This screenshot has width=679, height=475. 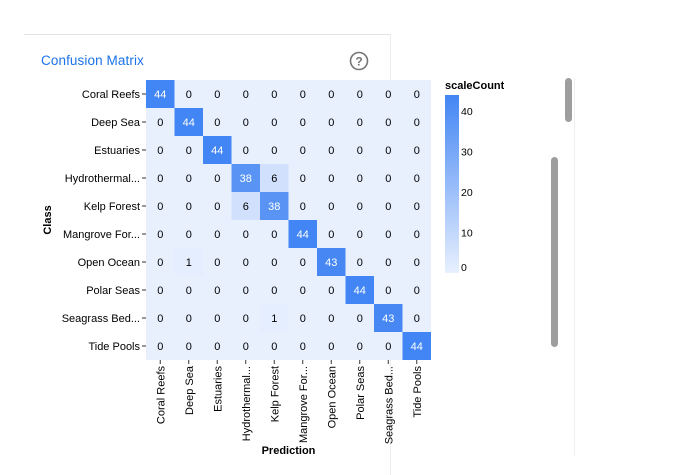 I want to click on outer-scrollbar-thumb, so click(x=568, y=100).